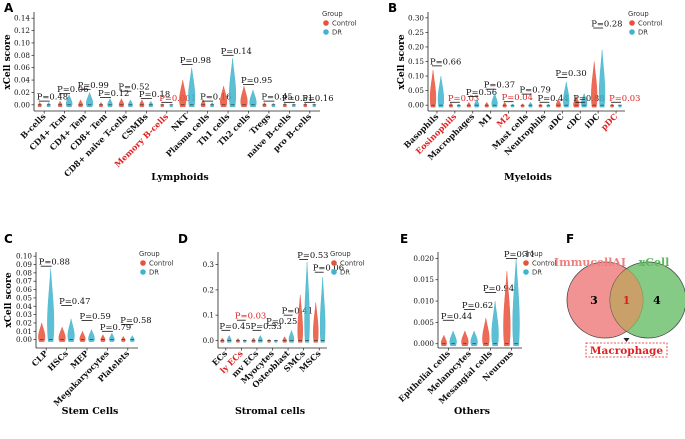 The image size is (685, 439). Describe the element at coordinates (626, 350) in the screenshot. I see `venn-shared-box` at that location.